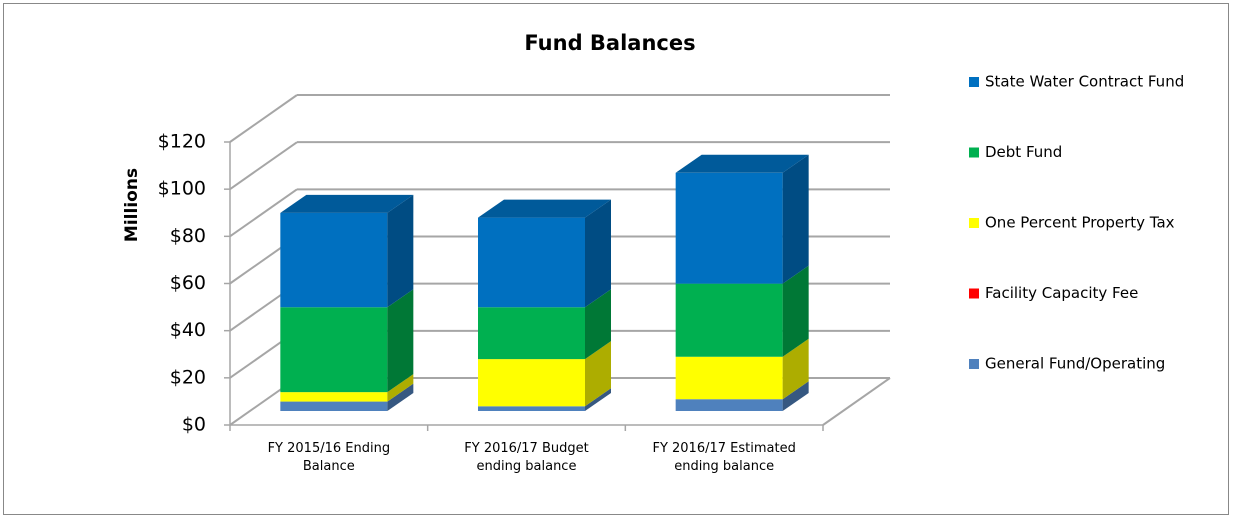 The width and height of the screenshot is (1233, 520). Describe the element at coordinates (609, 43) in the screenshot. I see `chart-title: Fund Balances` at that location.